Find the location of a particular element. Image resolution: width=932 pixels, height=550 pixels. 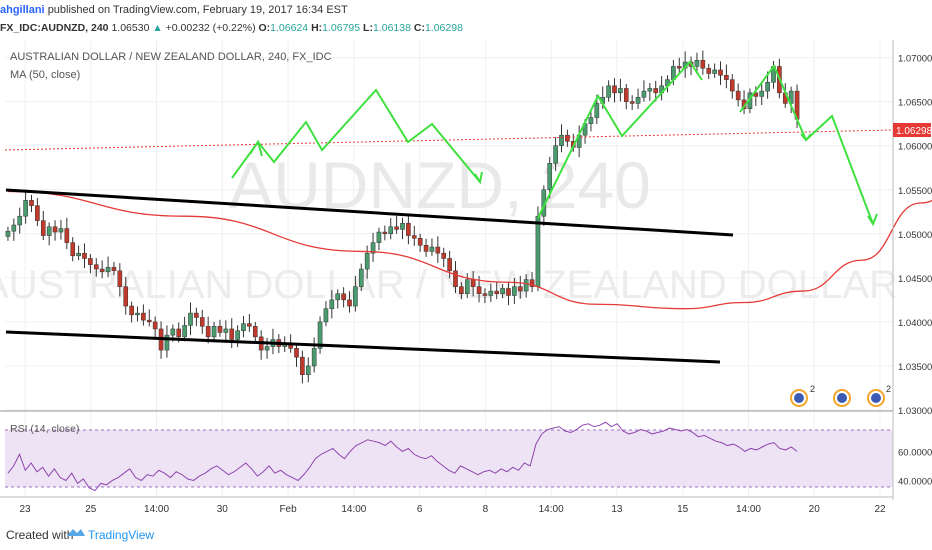

tradingview-logo-icon is located at coordinates (76, 532).